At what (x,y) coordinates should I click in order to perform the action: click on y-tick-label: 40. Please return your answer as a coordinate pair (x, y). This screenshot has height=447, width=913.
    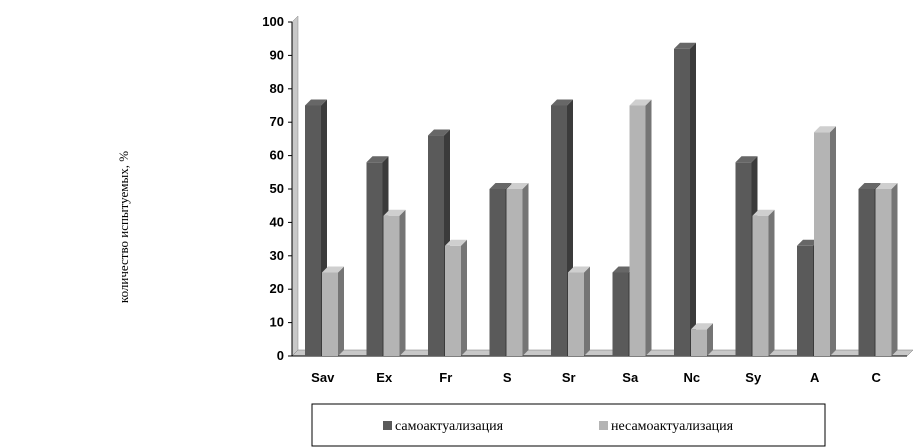
    Looking at the image, I should click on (277, 221).